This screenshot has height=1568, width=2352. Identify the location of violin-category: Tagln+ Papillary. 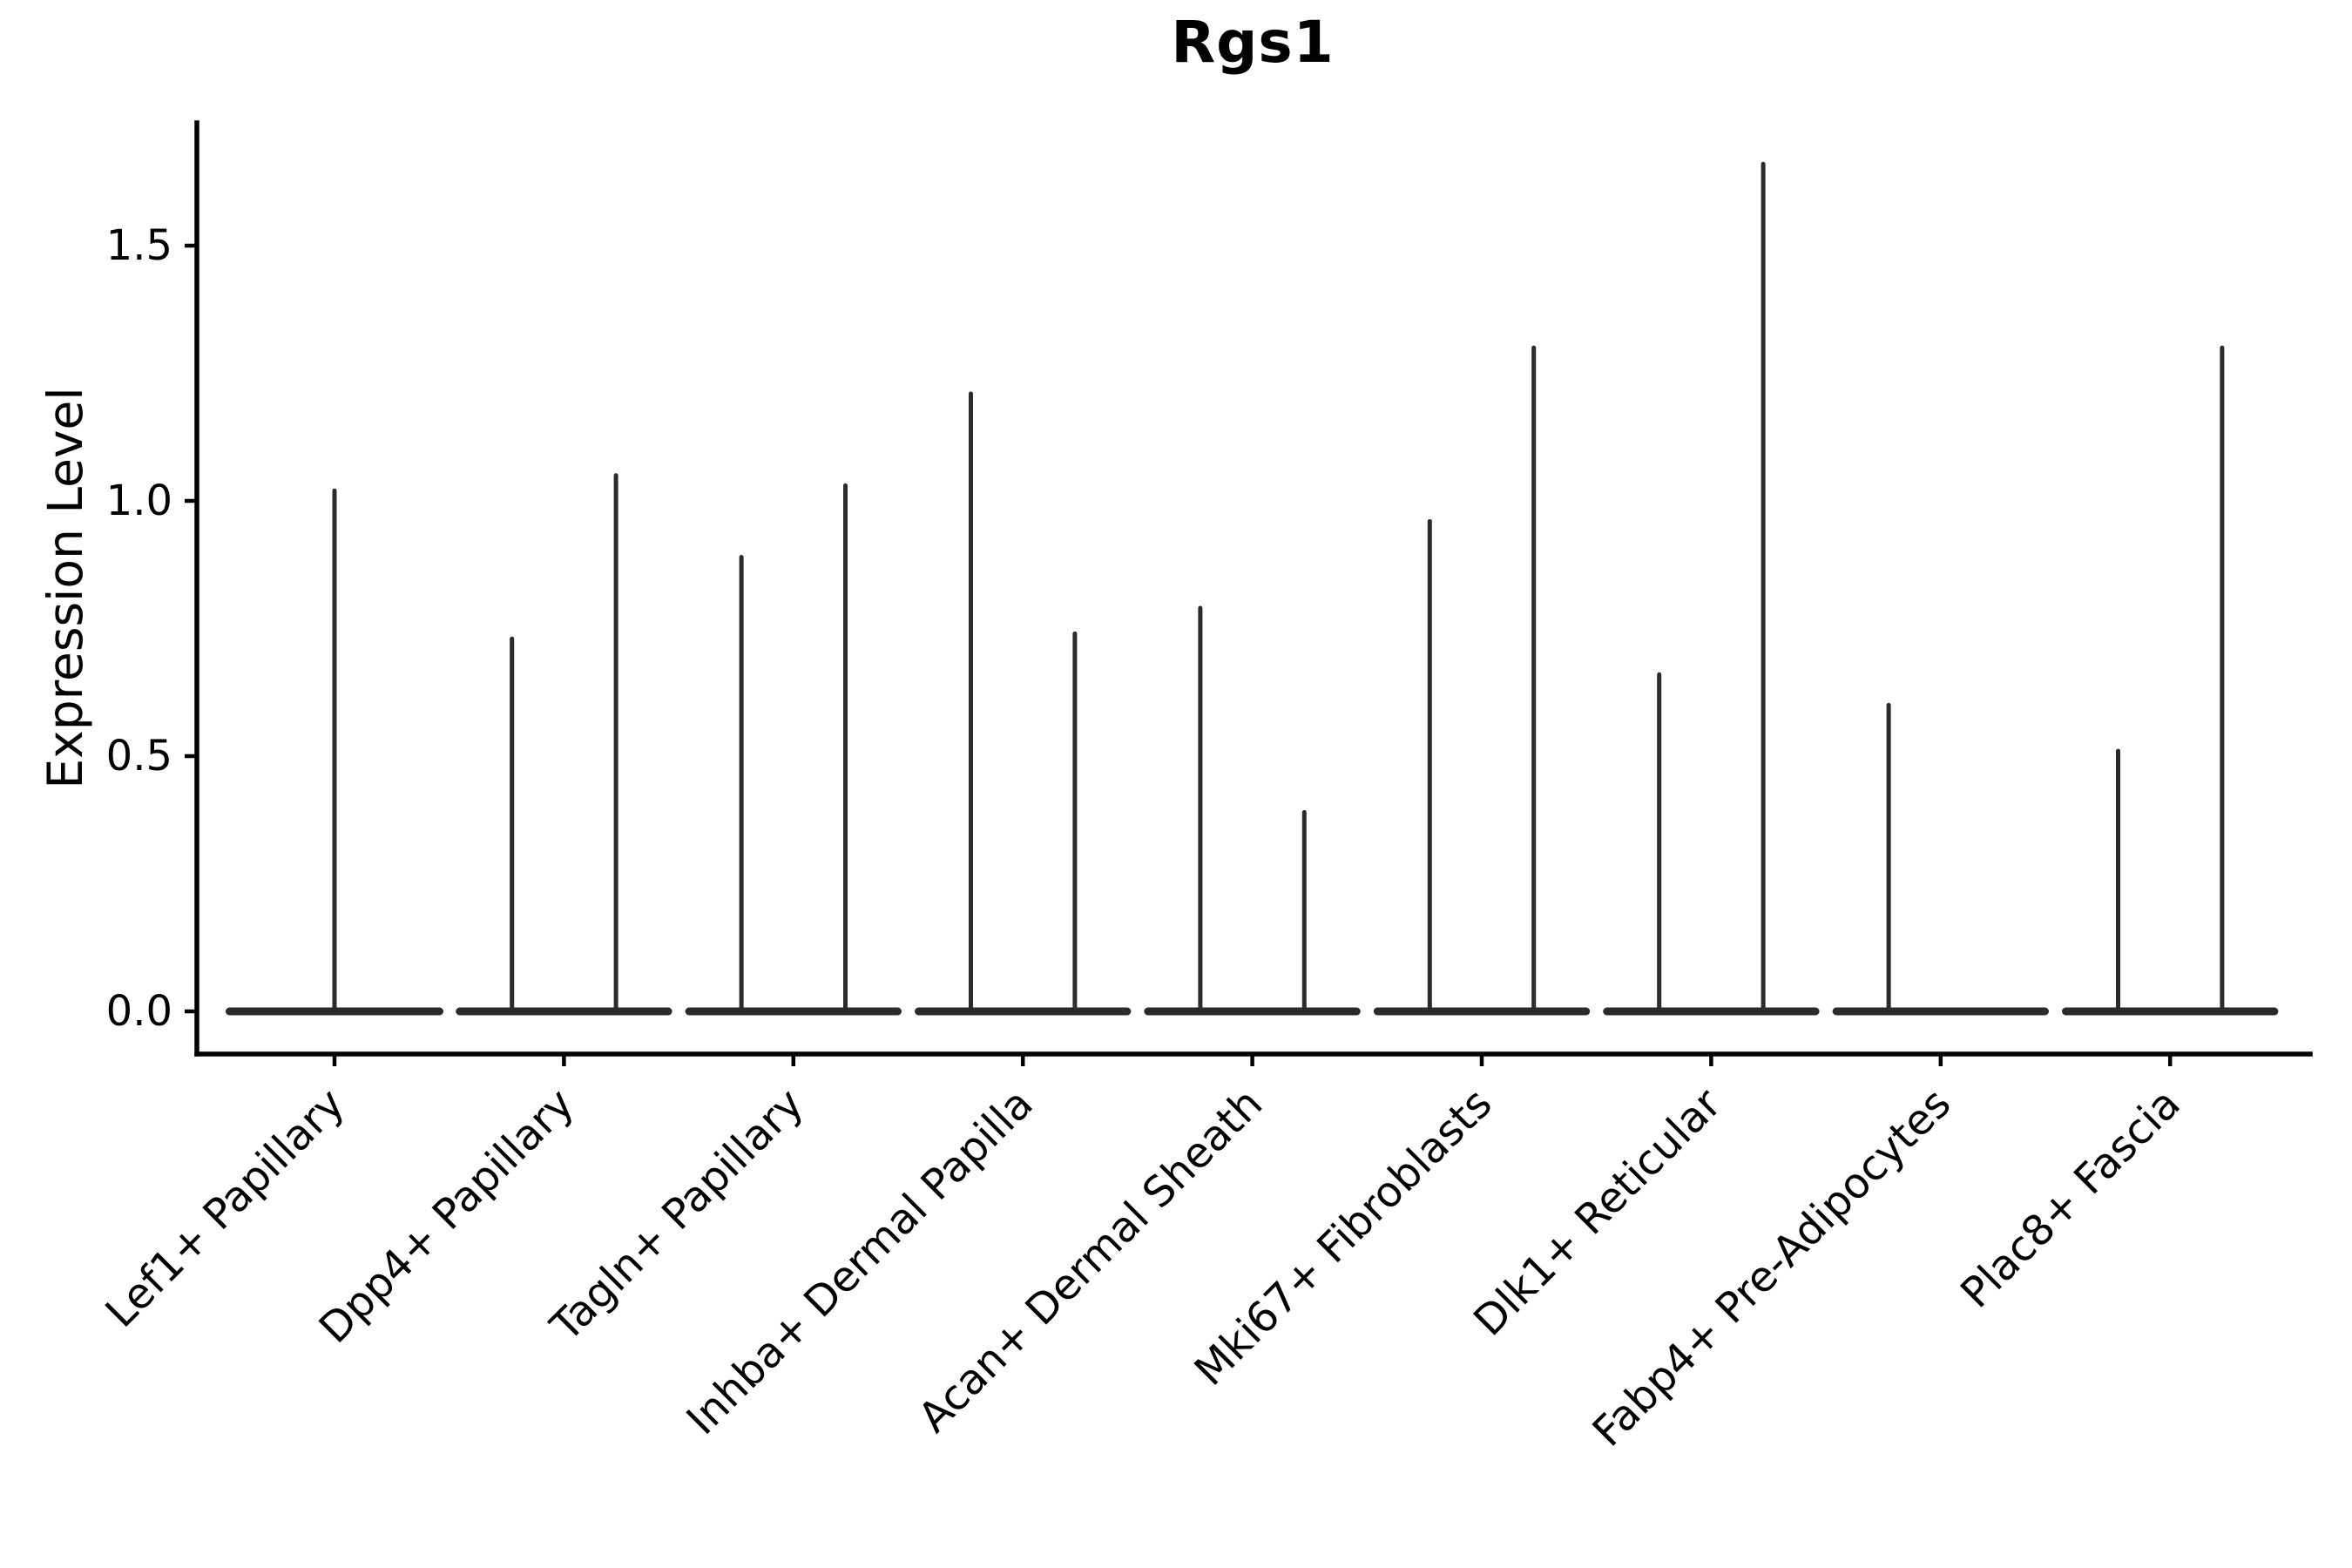
(721, 917).